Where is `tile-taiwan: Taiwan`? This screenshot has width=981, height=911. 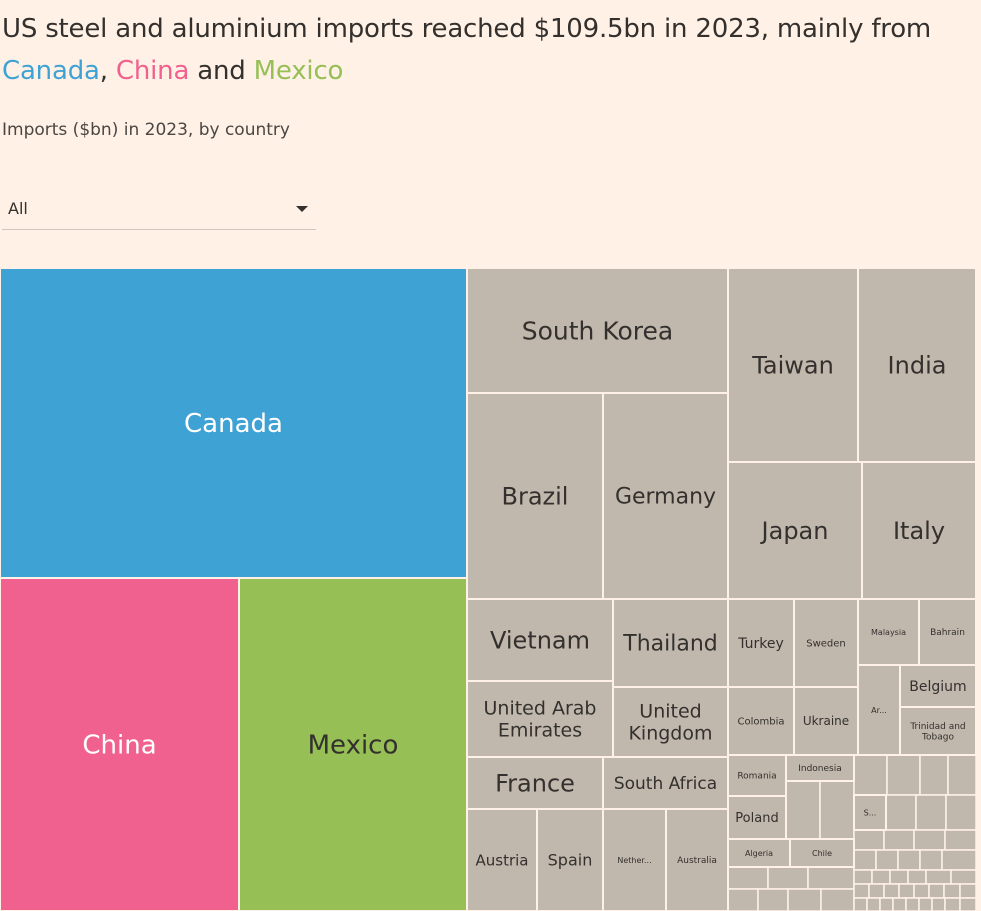
tile-taiwan: Taiwan is located at coordinates (793, 365).